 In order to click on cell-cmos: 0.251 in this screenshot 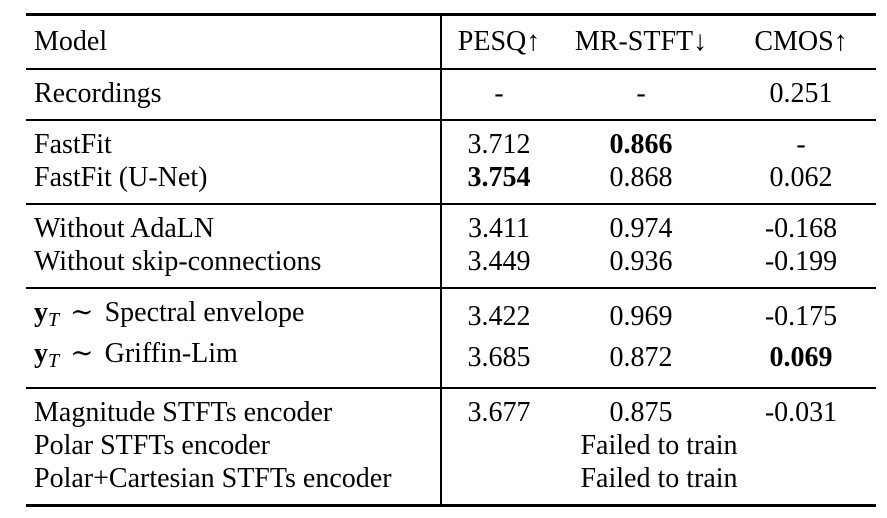, I will do `click(801, 94)`.